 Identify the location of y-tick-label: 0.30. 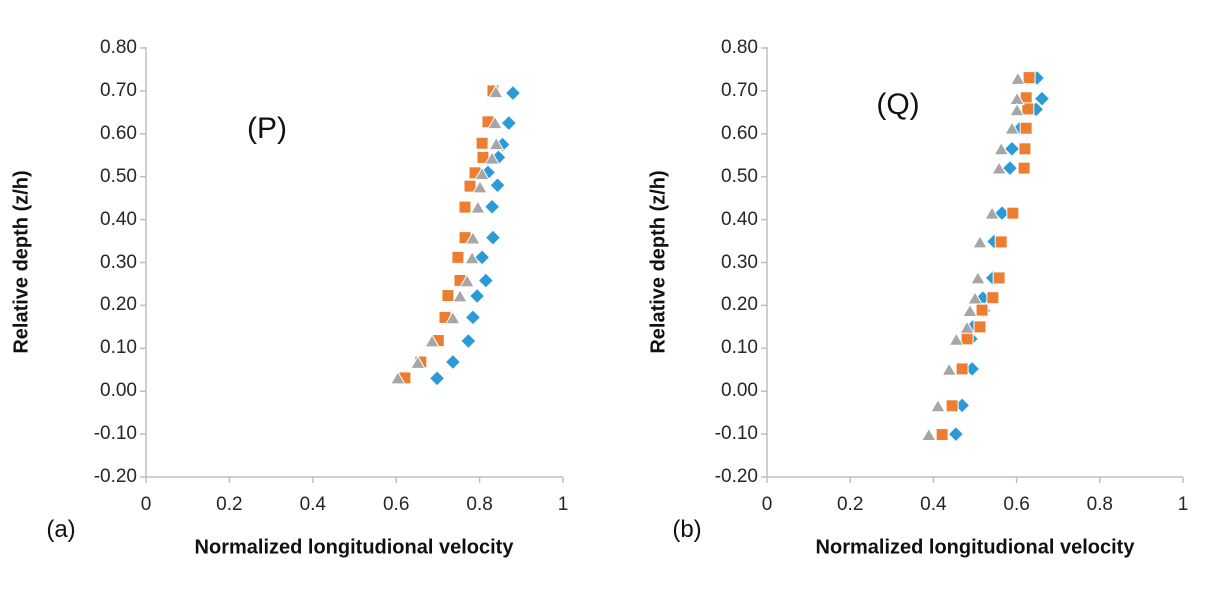
(118, 262).